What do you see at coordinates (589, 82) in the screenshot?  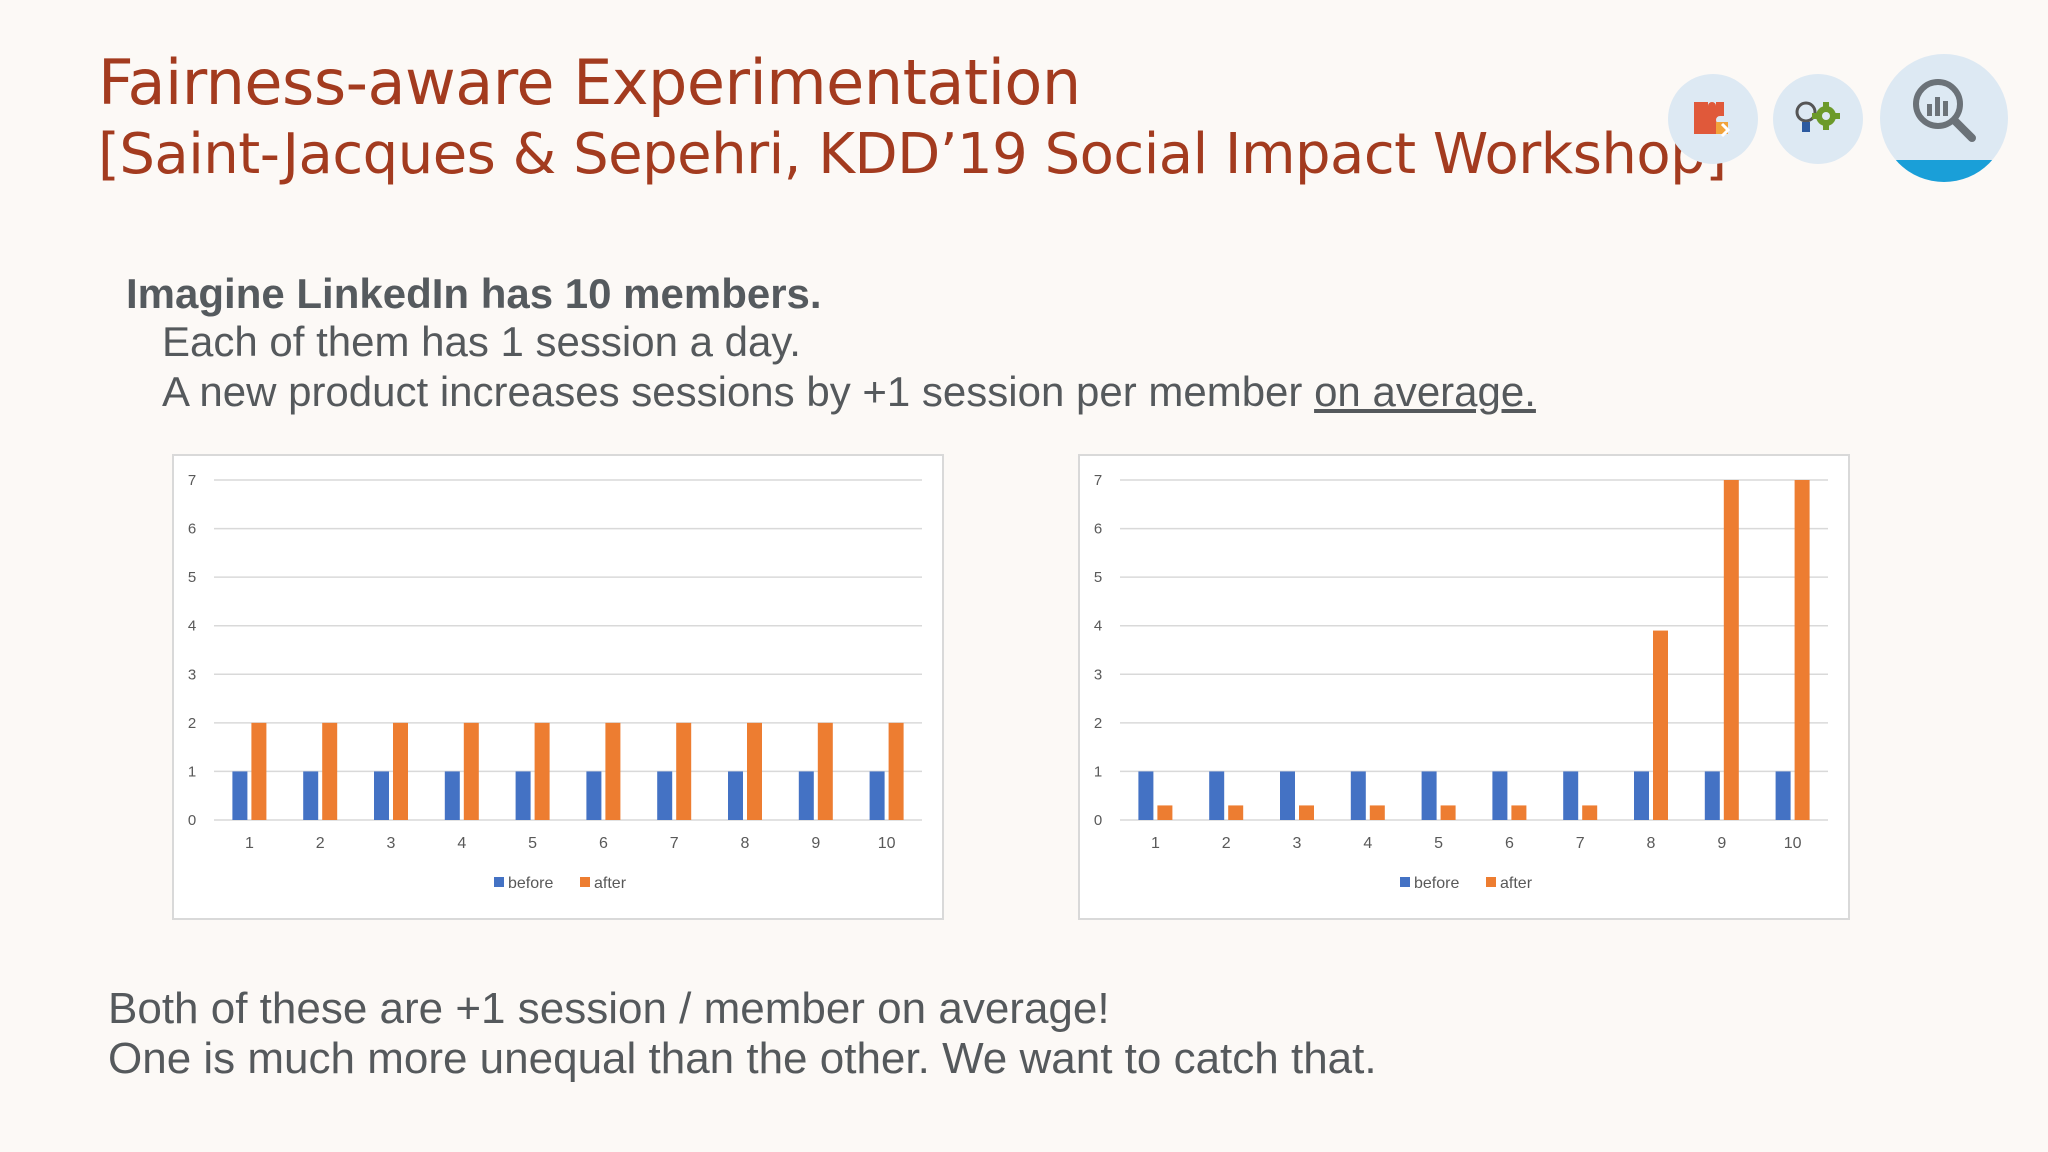 I see `slide-title: Fairness-aware Experimentation` at bounding box center [589, 82].